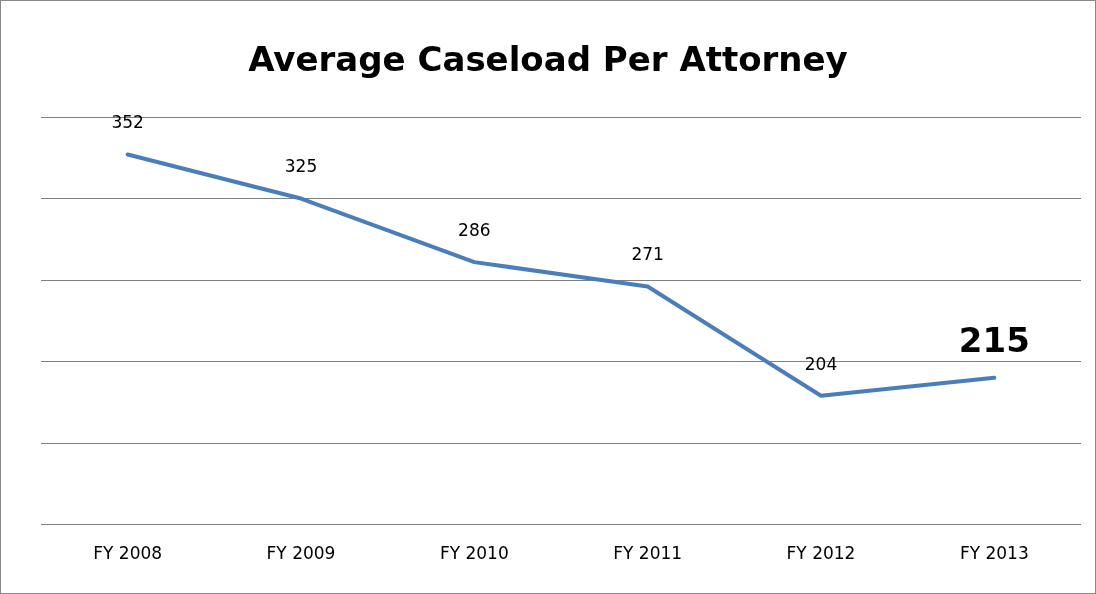  I want to click on x-tick-label: FY 2009, so click(301, 553).